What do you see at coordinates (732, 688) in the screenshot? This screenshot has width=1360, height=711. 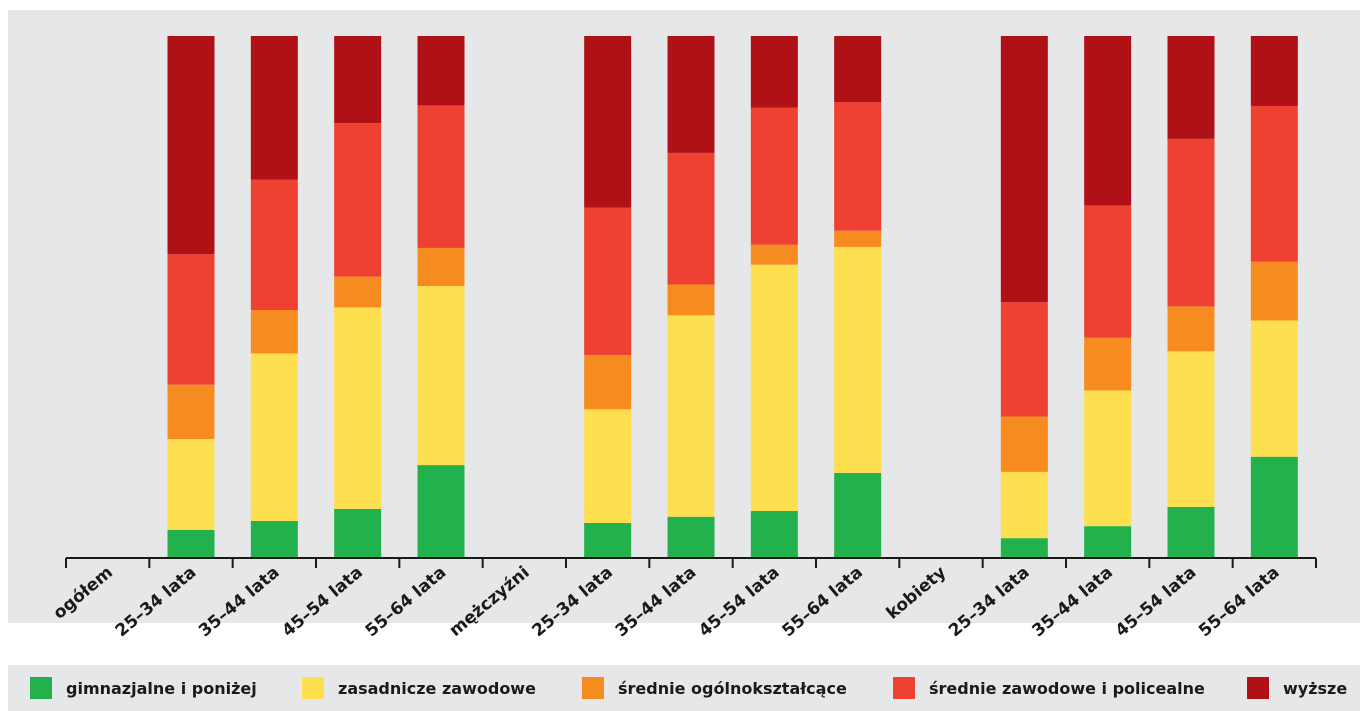 I see `legend-label: średnie ogólnokształcące` at bounding box center [732, 688].